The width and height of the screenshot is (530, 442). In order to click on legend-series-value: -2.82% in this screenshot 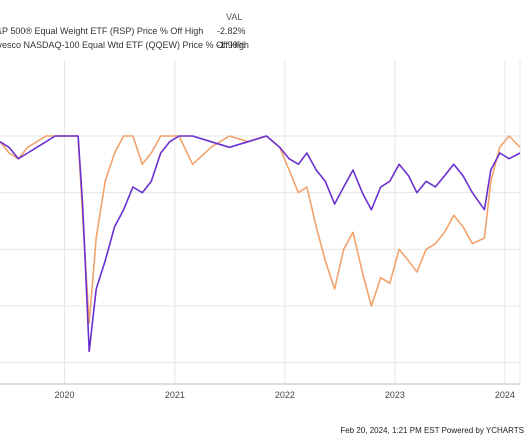, I will do `click(231, 31)`.